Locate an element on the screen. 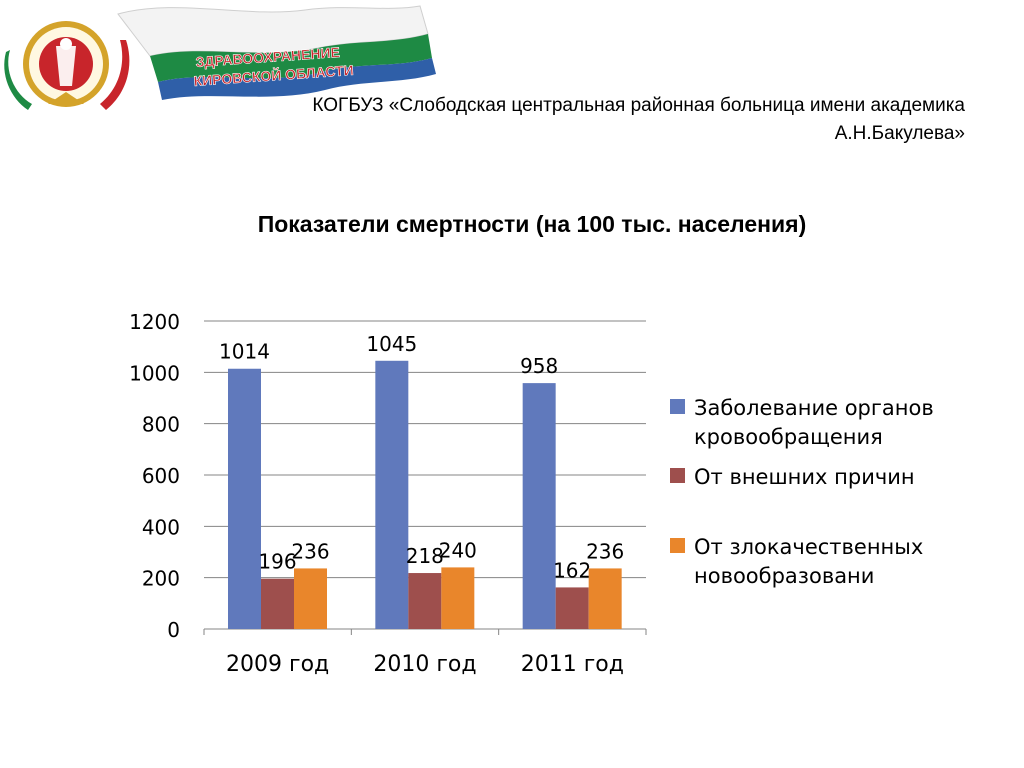  data-label: 1045 is located at coordinates (391, 344).